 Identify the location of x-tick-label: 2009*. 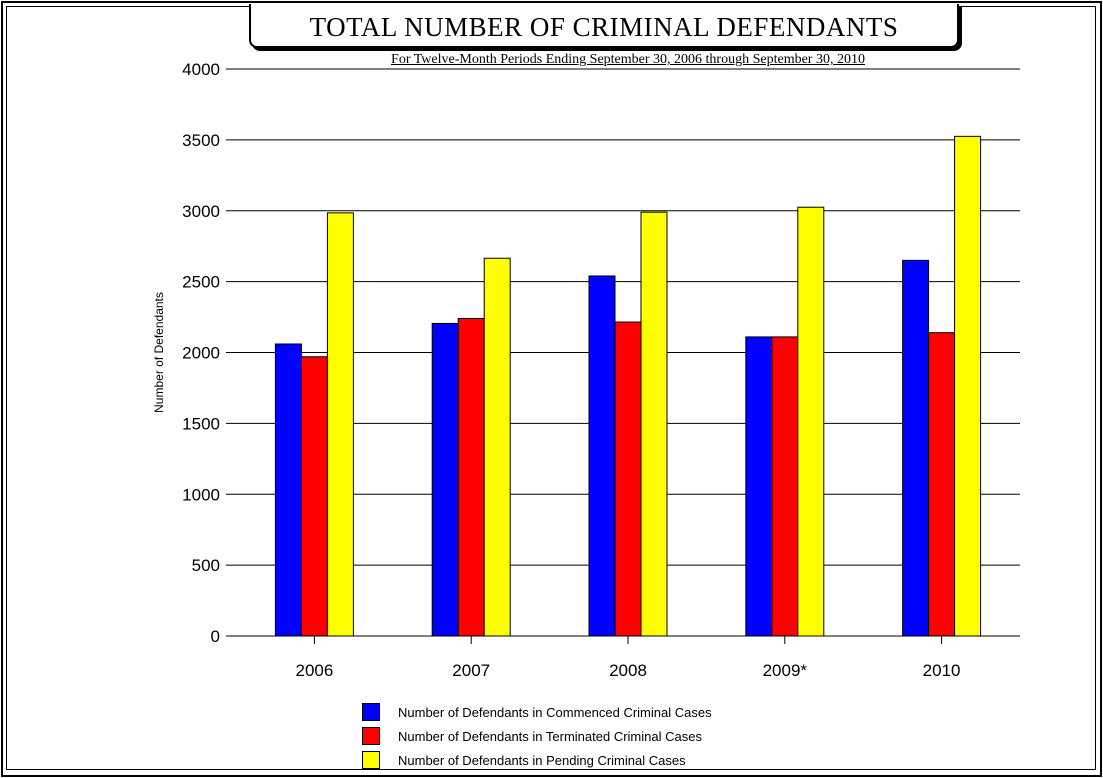
(785, 670).